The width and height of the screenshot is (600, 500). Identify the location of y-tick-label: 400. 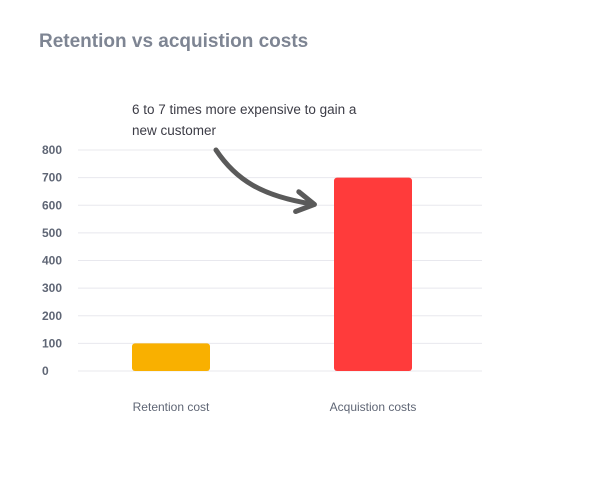
(52, 261).